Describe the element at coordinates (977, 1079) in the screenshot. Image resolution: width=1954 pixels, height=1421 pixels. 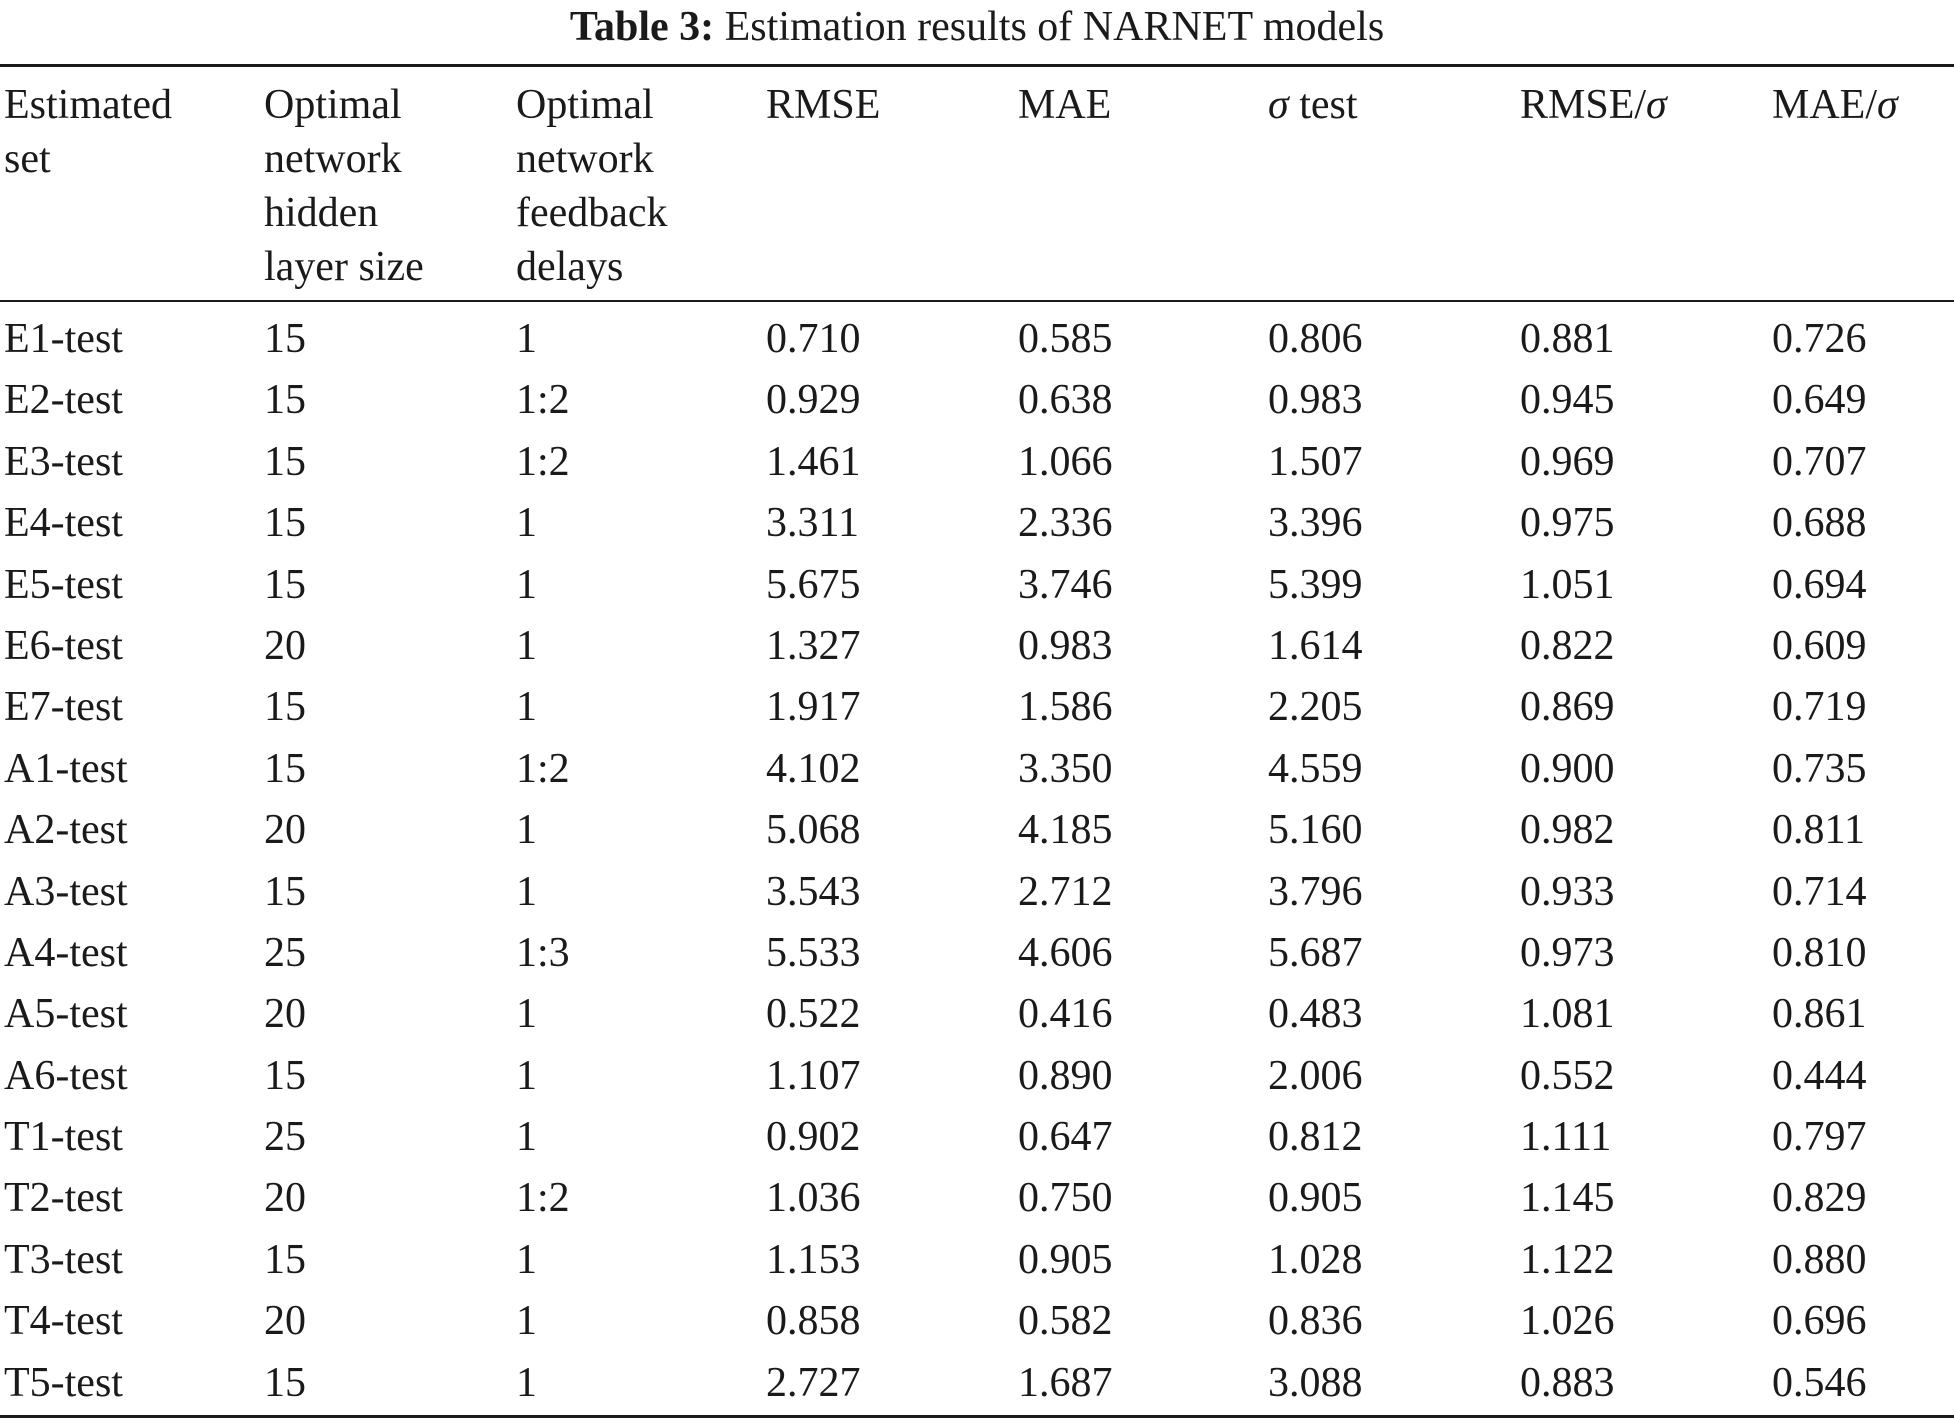
I see `table-row: A6-test 15 1 1.107 0.890 2.006 0.552 0.444` at that location.